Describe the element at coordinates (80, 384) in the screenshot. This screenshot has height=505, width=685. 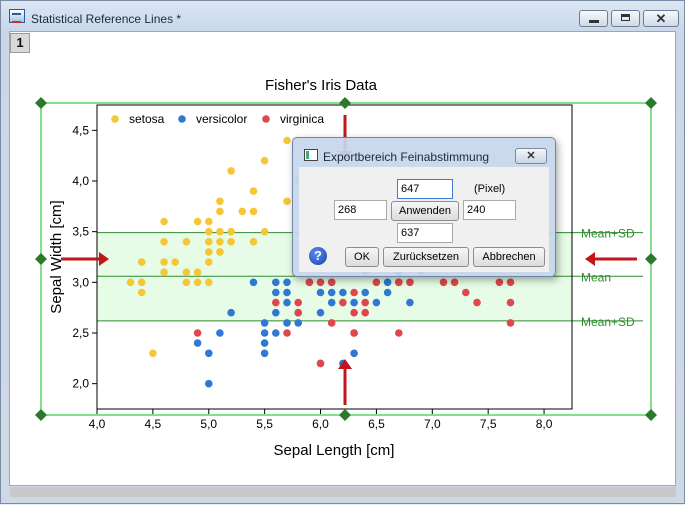
I see `y-tick-label: 2,0` at that location.